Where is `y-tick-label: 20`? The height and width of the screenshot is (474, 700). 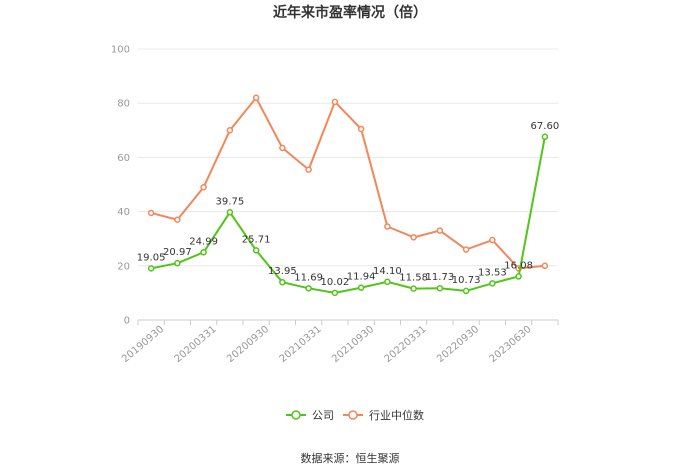
y-tick-label: 20 is located at coordinates (123, 266).